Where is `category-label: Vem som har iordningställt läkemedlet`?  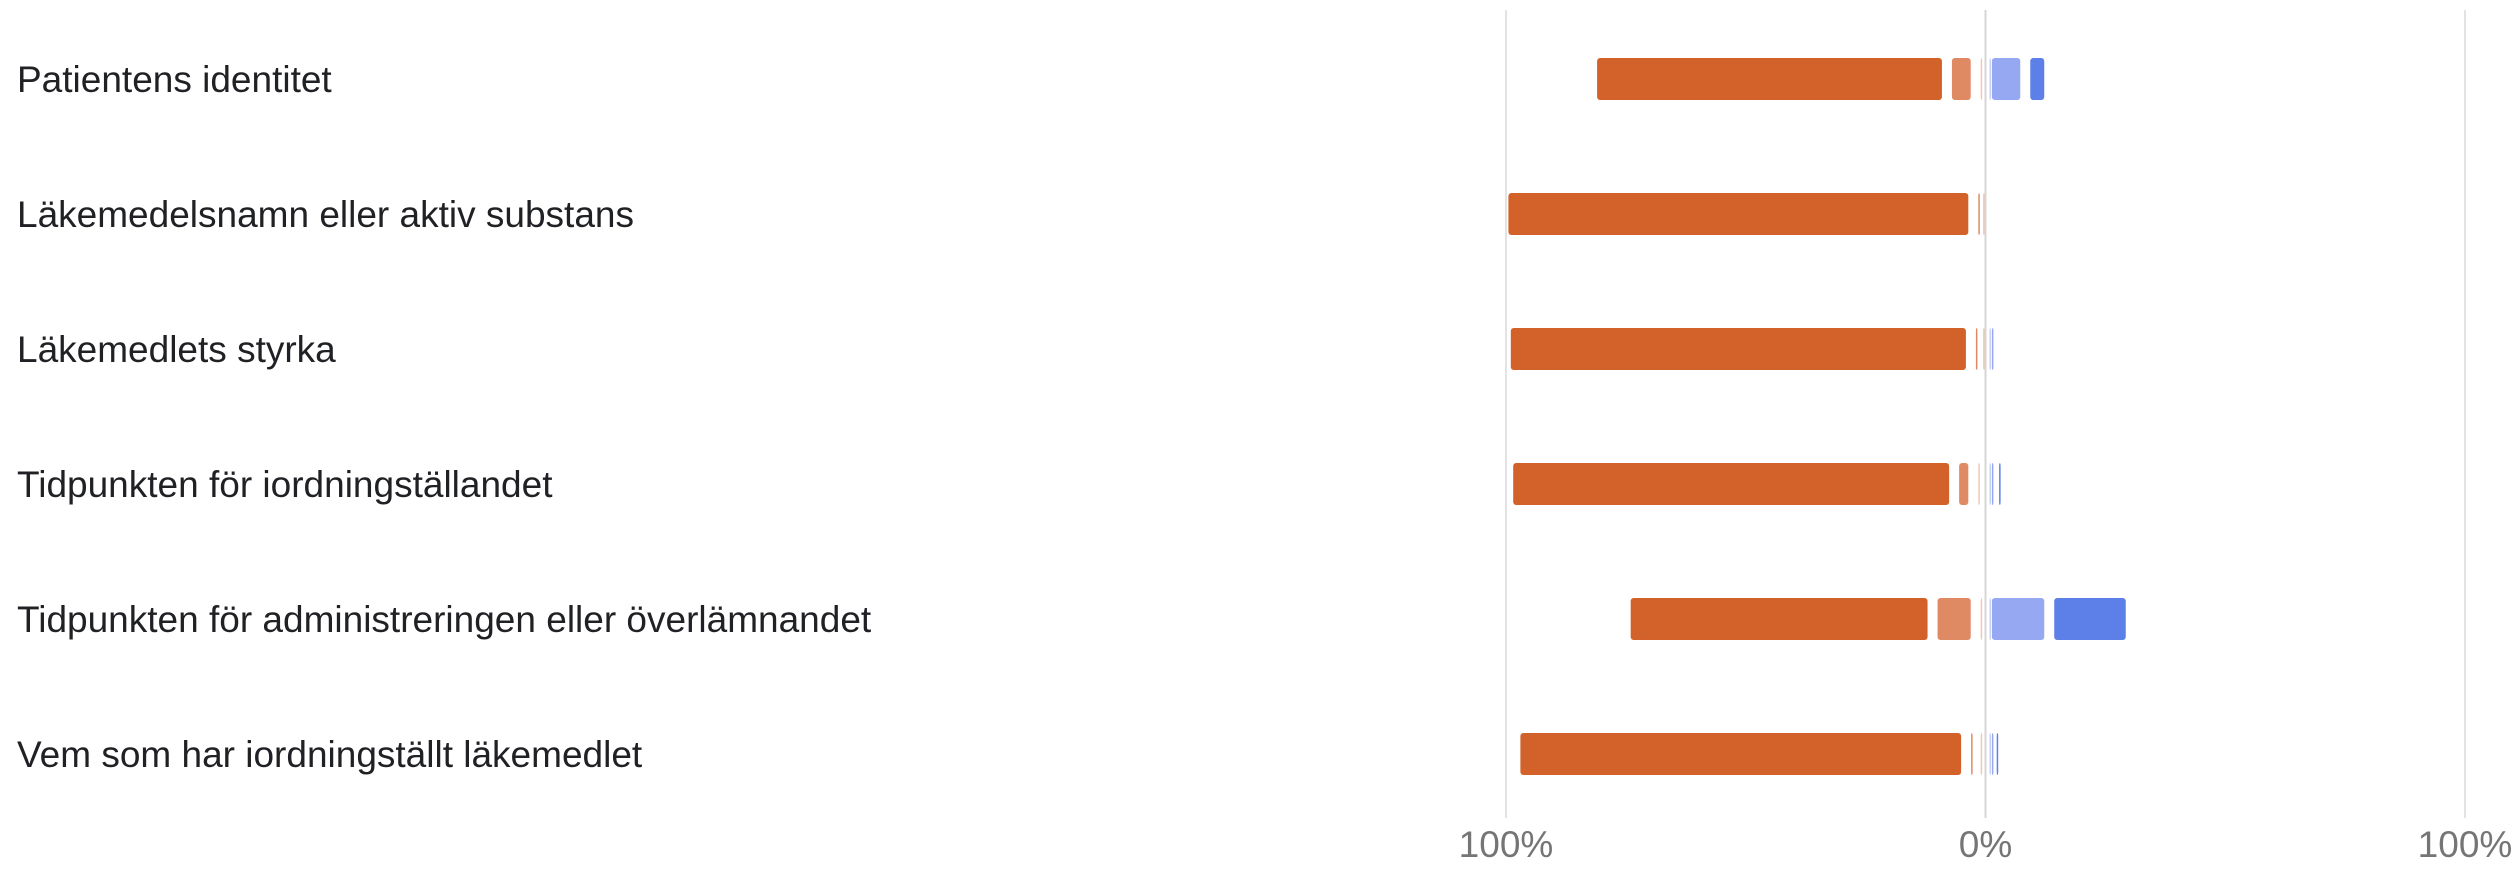 category-label: Vem som har iordningställt läkemedlet is located at coordinates (330, 754).